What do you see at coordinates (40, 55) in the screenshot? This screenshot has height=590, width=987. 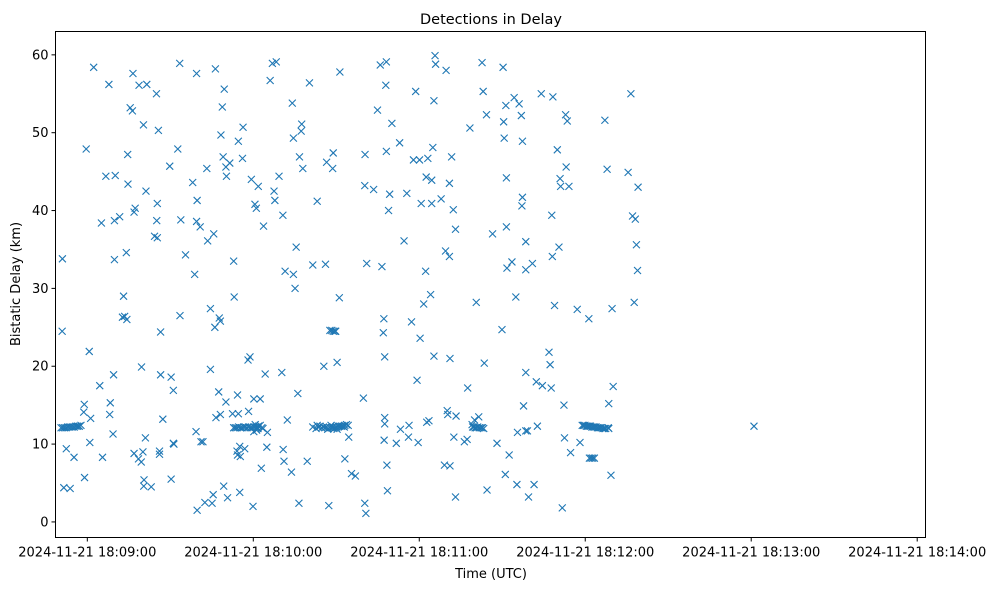 I see `y-tick-label: 60` at bounding box center [40, 55].